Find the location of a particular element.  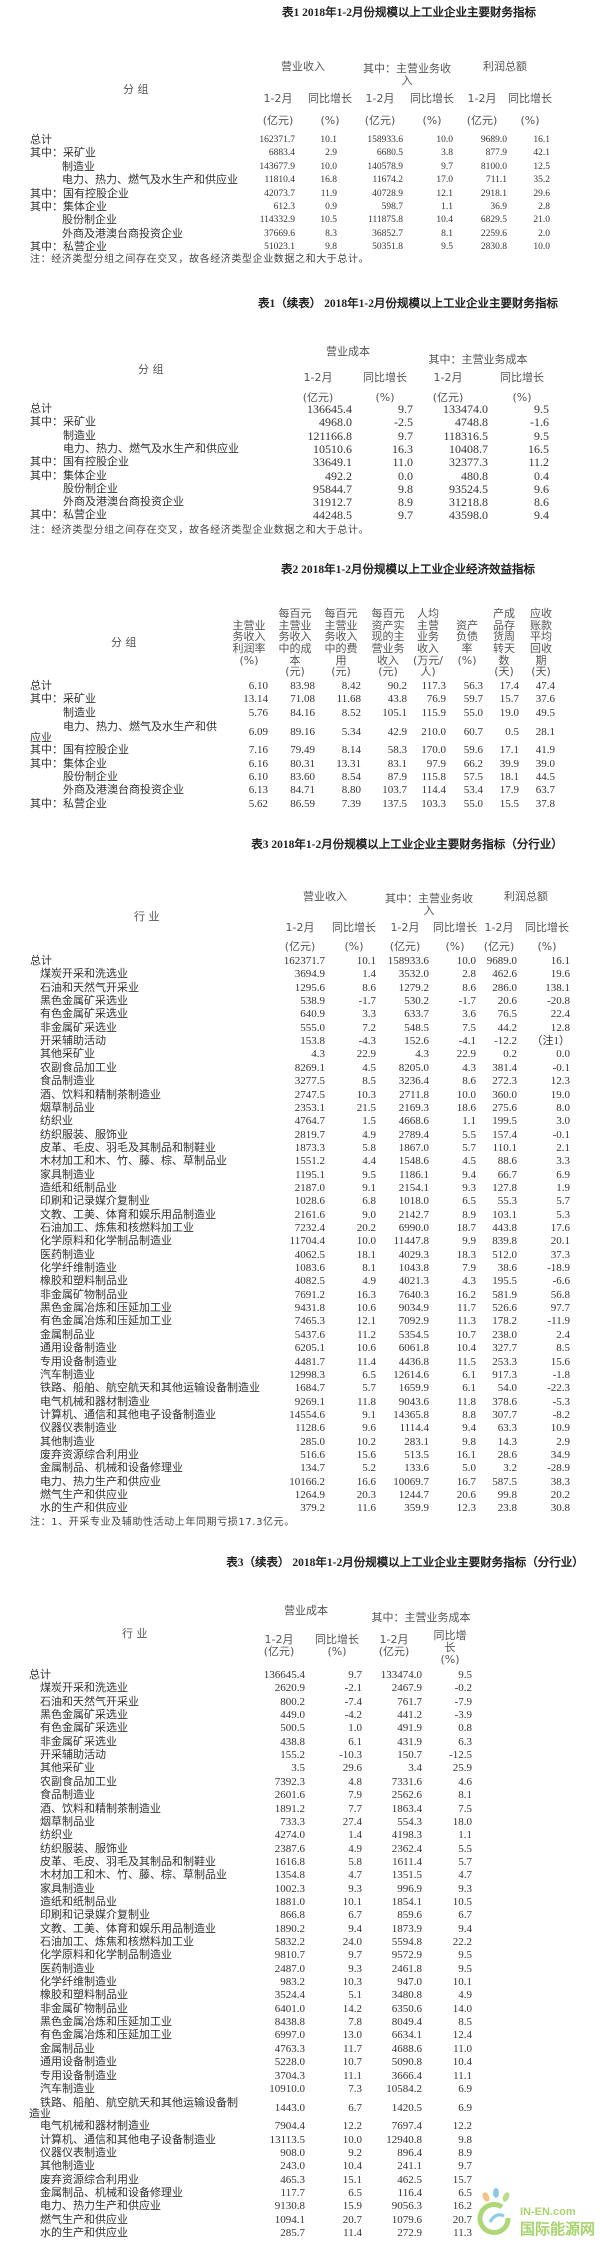

row-label: 皮革、毛皮、羽毛及其制品和制鞋业 is located at coordinates (128, 1147).